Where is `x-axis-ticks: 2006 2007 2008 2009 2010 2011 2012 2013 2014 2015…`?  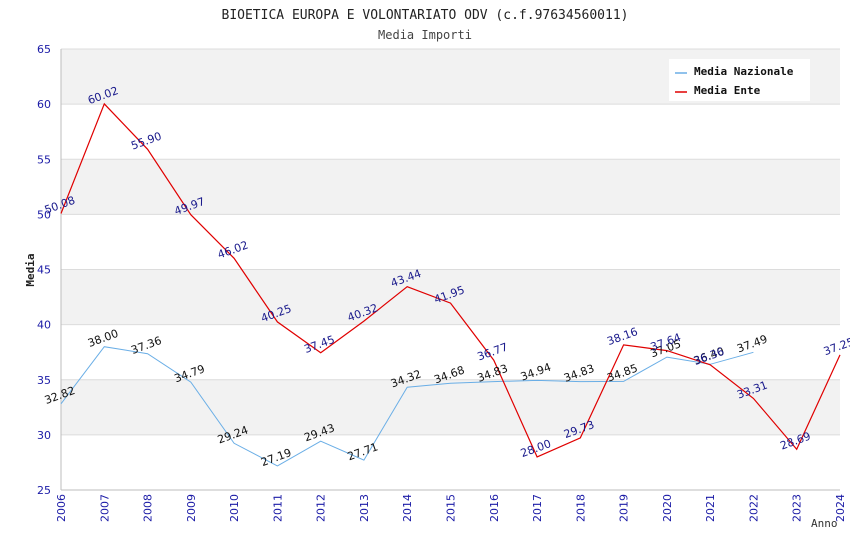
x-axis-ticks: 2006 2007 2008 2009 2010 2011 2012 2013 2014 2015… is located at coordinates (451, 508).